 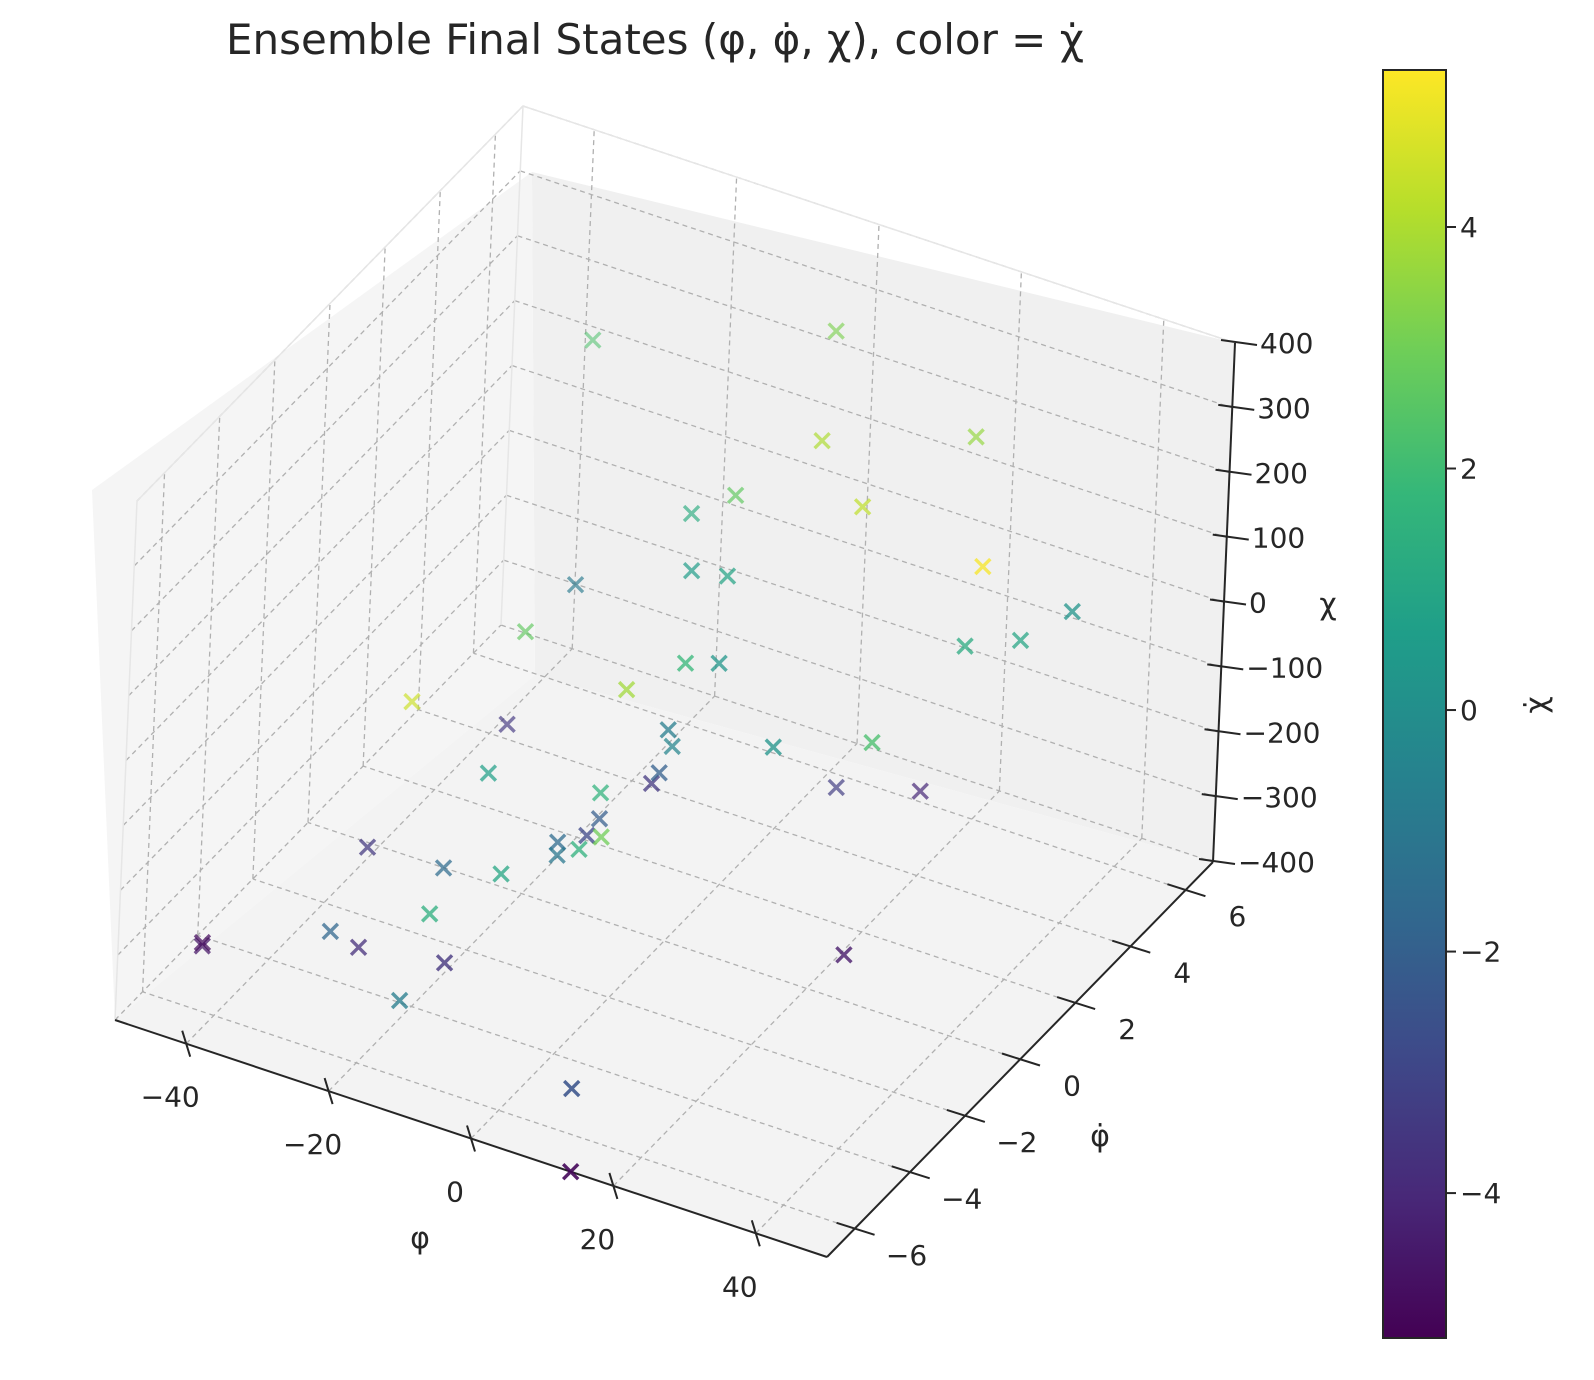 I want to click on x-tick-label: 20, so click(x=598, y=1239).